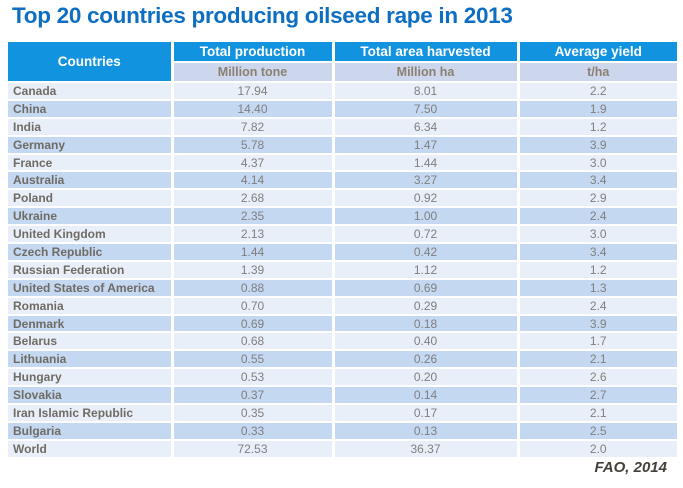  I want to click on value-cell: 1.39, so click(253, 270).